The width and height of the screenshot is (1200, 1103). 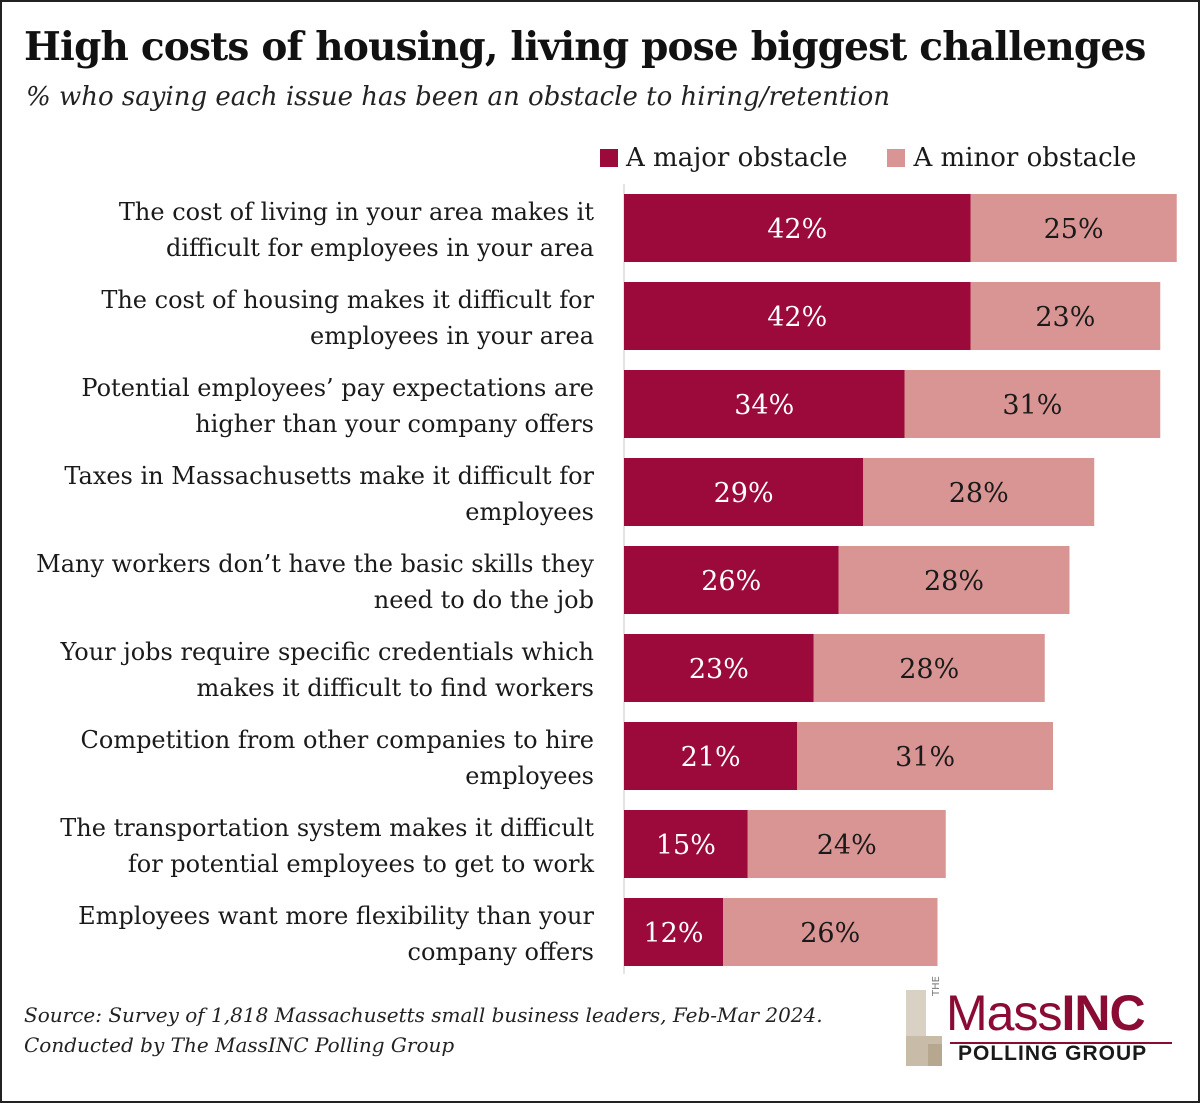 I want to click on category-label-line: The cost of living in your area makes it, so click(x=356, y=212).